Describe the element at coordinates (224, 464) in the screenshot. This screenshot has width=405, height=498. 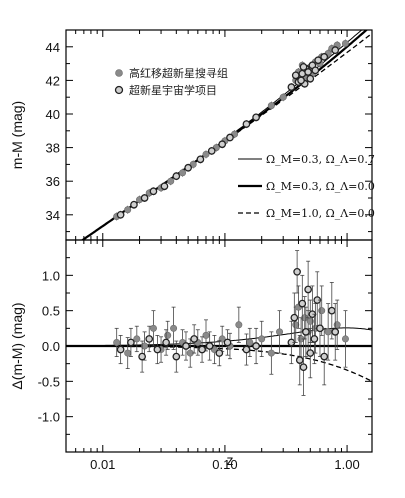
I see `x-tick-label: 0.10` at that location.